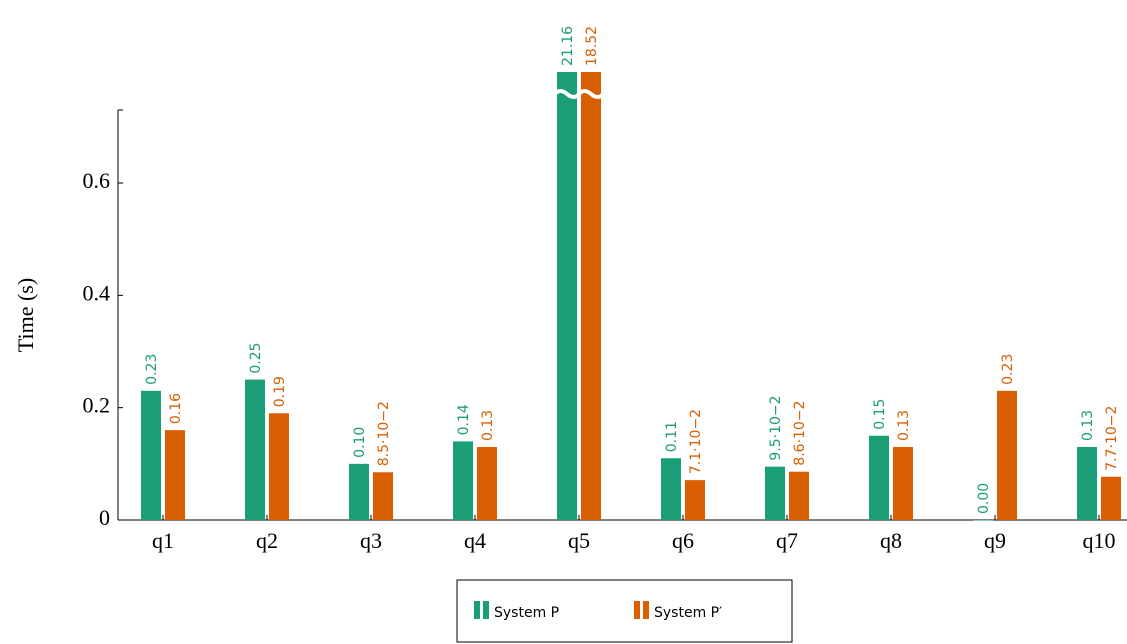  I want to click on y-tick-label: 0.6, so click(97, 180).